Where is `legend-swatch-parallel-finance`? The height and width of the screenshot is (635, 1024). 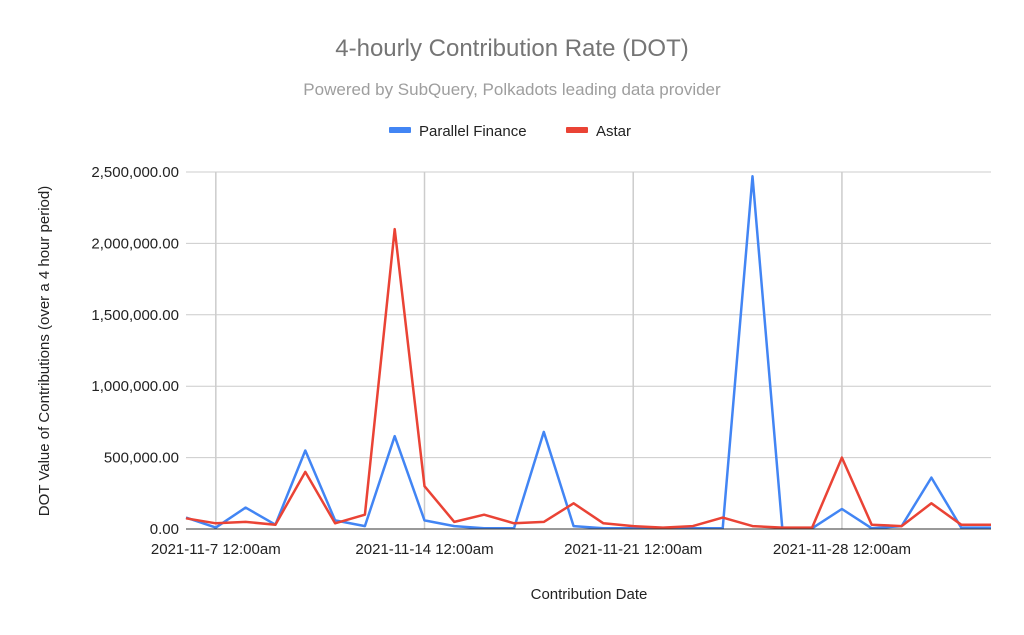
legend-swatch-parallel-finance is located at coordinates (400, 130).